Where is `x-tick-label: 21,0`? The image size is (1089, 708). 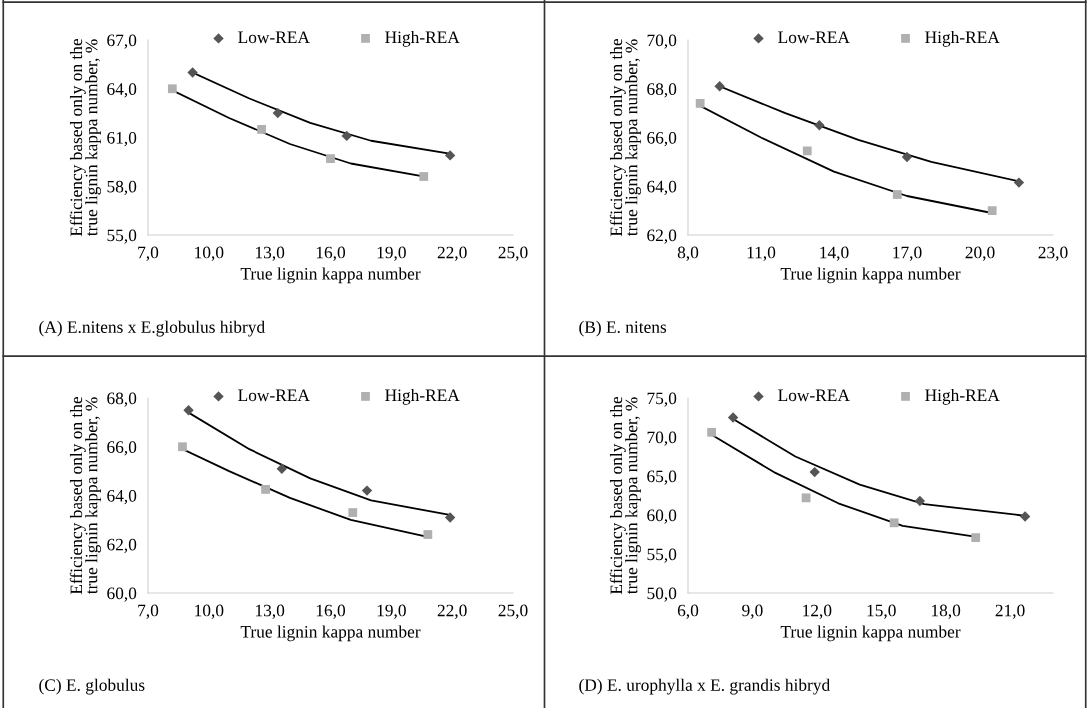 x-tick-label: 21,0 is located at coordinates (1010, 611).